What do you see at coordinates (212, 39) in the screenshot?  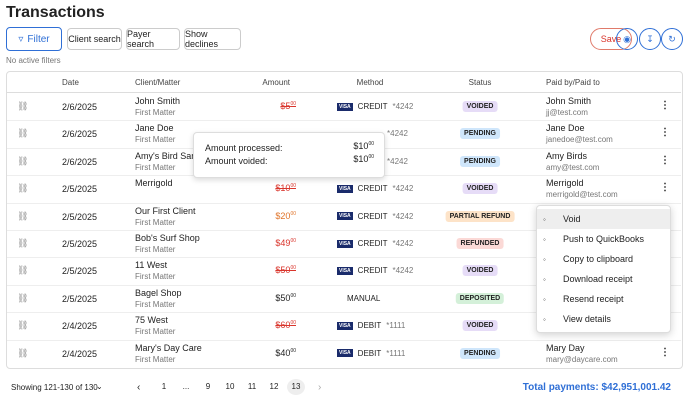 I see `show-declines-button: Show declines` at bounding box center [212, 39].